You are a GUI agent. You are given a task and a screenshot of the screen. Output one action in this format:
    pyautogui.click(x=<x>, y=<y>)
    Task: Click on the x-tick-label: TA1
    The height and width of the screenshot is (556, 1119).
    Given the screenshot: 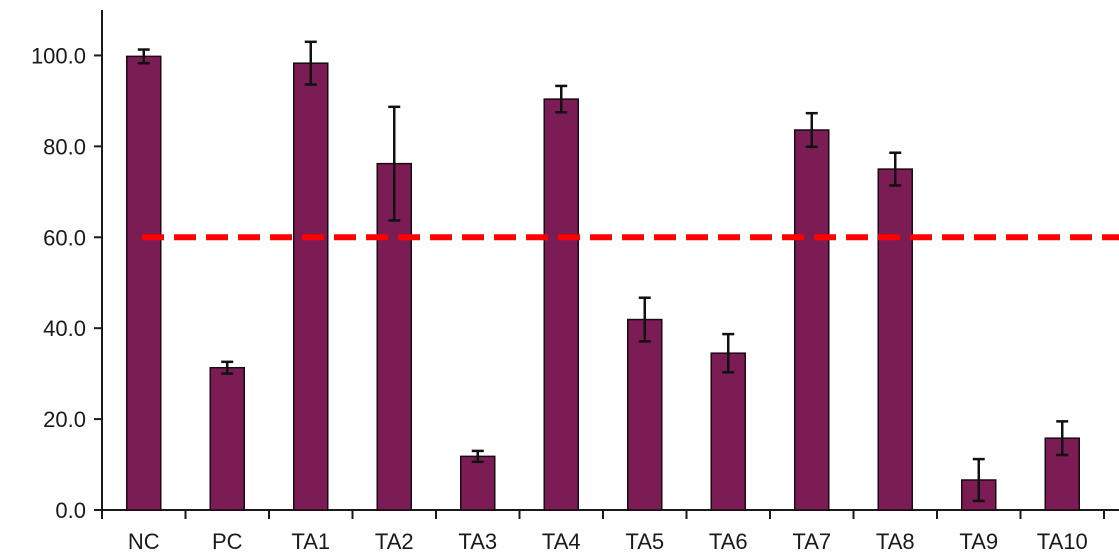 What is the action you would take?
    pyautogui.click(x=310, y=541)
    